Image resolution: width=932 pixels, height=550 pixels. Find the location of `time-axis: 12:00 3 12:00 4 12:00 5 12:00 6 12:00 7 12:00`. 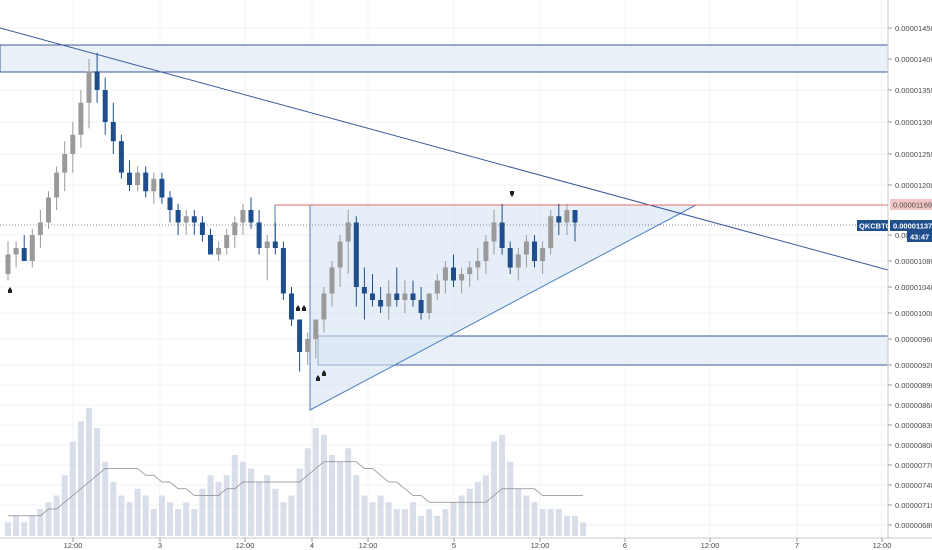

time-axis: 12:00 3 12:00 4 12:00 5 12:00 6 12:00 7 12:00 is located at coordinates (478, 544).